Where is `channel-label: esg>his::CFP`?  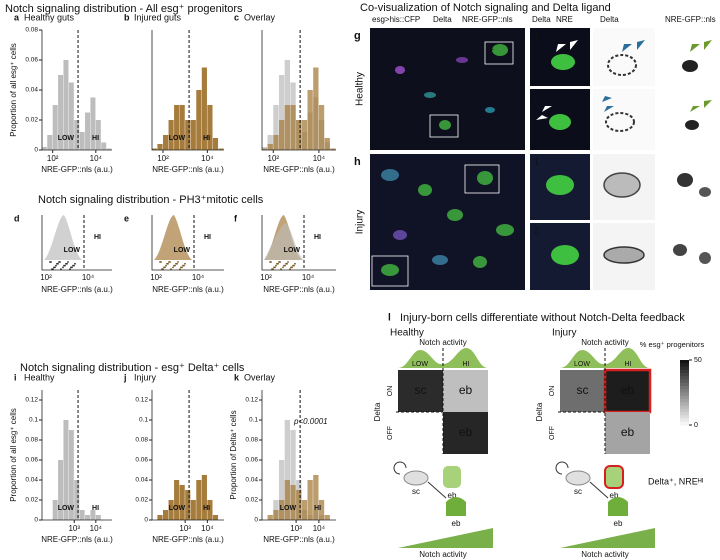 channel-label: esg>his::CFP is located at coordinates (396, 19).